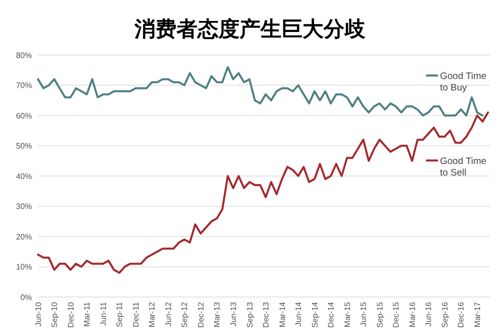 This screenshot has width=500, height=333. Describe the element at coordinates (282, 314) in the screenshot. I see `x-tick-label: Mar-14` at that location.